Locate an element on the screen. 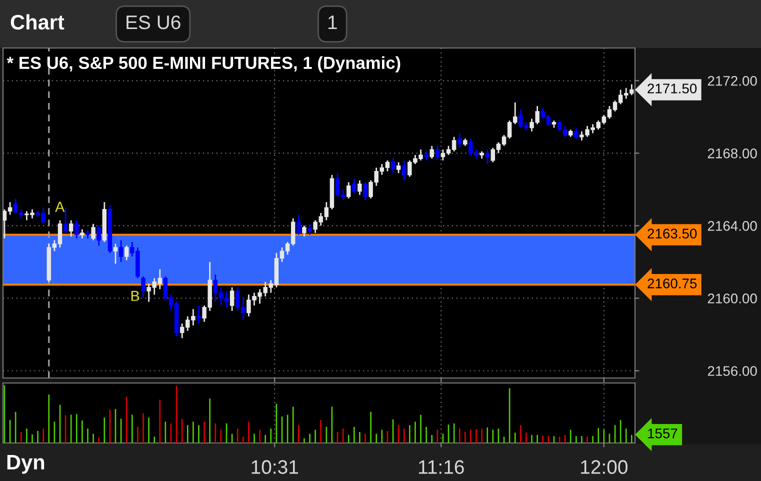  y-tick-label: 2160.00 is located at coordinates (732, 299).